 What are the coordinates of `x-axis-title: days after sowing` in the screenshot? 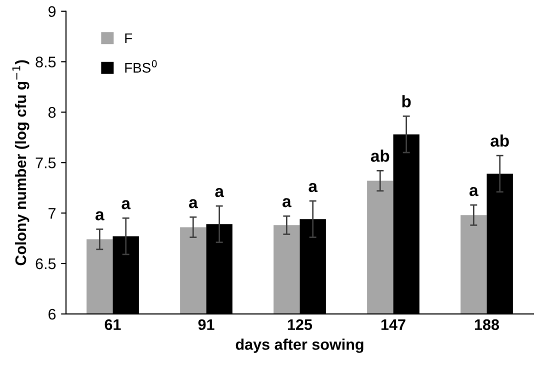 It's located at (300, 345).